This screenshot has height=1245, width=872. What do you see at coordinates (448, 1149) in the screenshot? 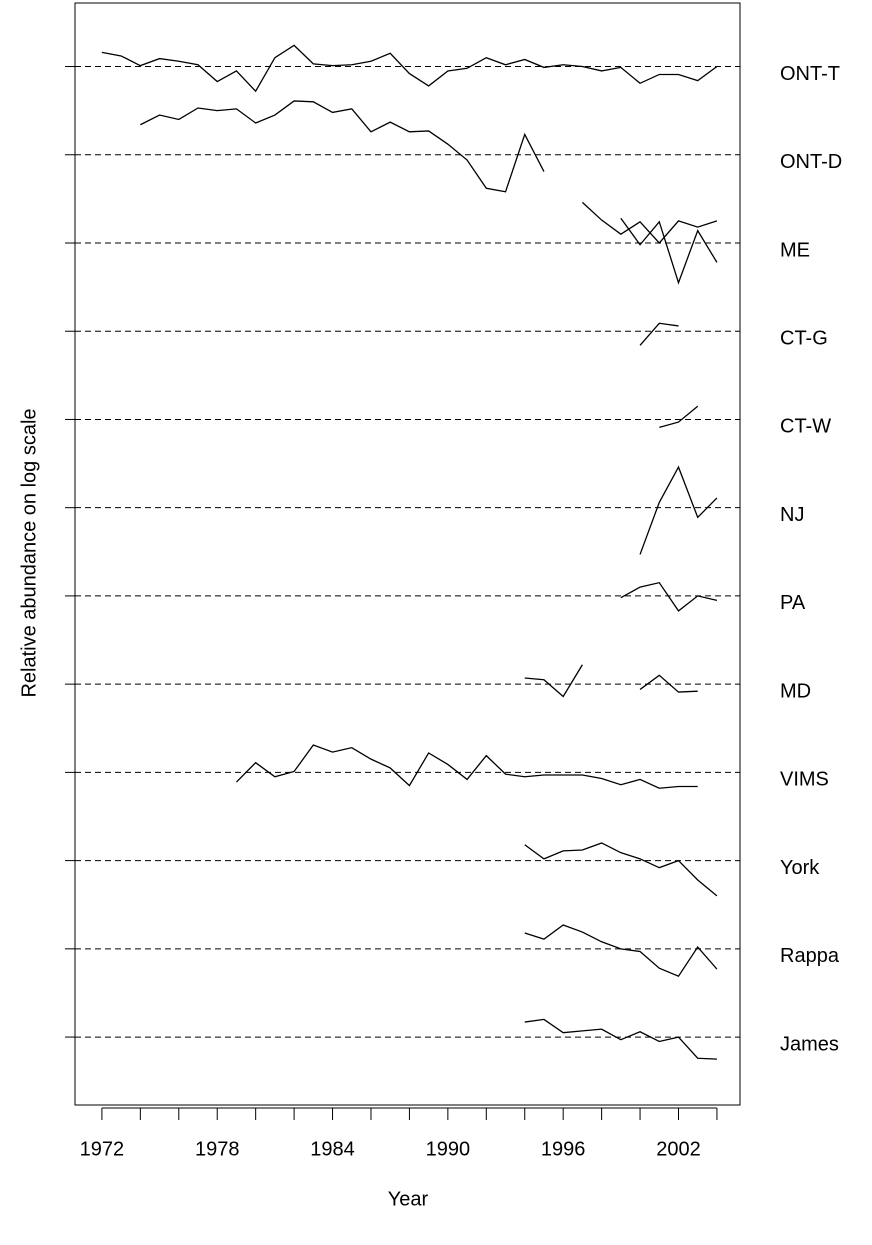
I see `x-tick-label: 1990` at bounding box center [448, 1149].